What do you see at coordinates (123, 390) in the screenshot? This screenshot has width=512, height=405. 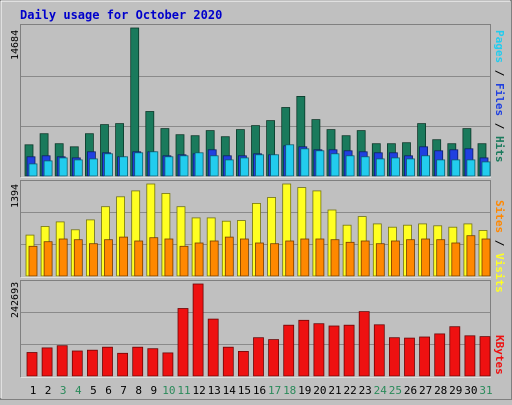 I see `day-label-7: 7` at bounding box center [123, 390].